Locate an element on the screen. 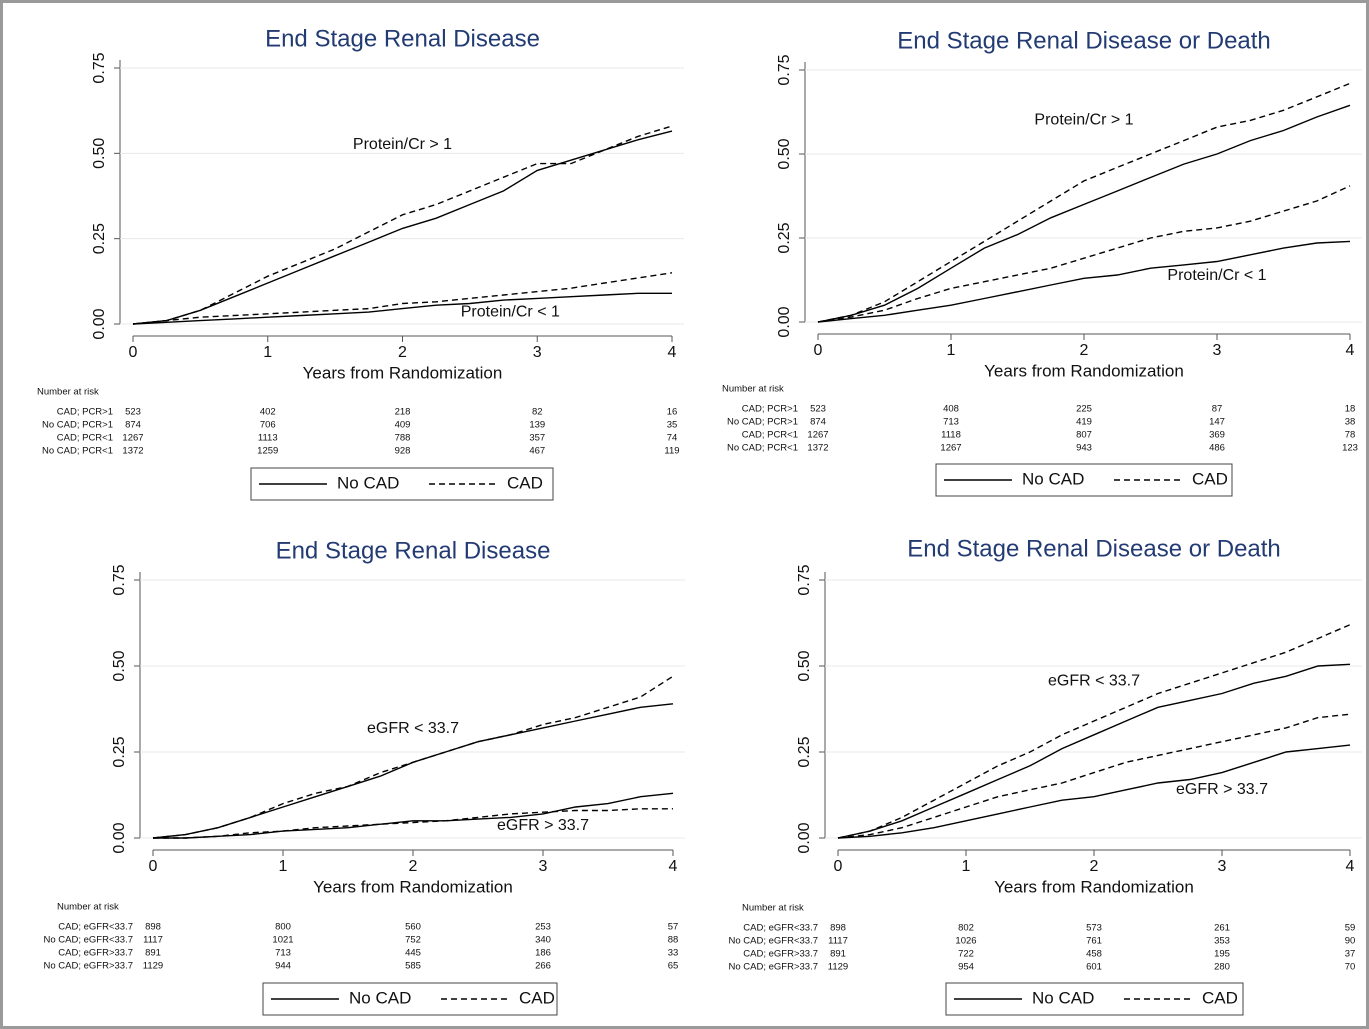 This screenshot has width=1369, height=1029. x-tick-label: 1 is located at coordinates (966, 866).